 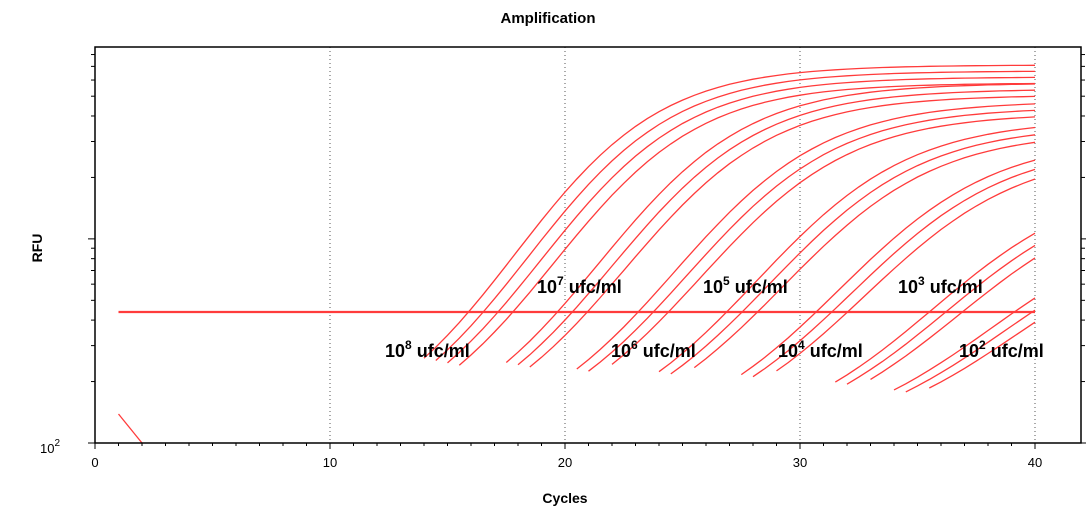 What do you see at coordinates (1001, 349) in the screenshot?
I see `concentration-label: 102 ufc/ml` at bounding box center [1001, 349].